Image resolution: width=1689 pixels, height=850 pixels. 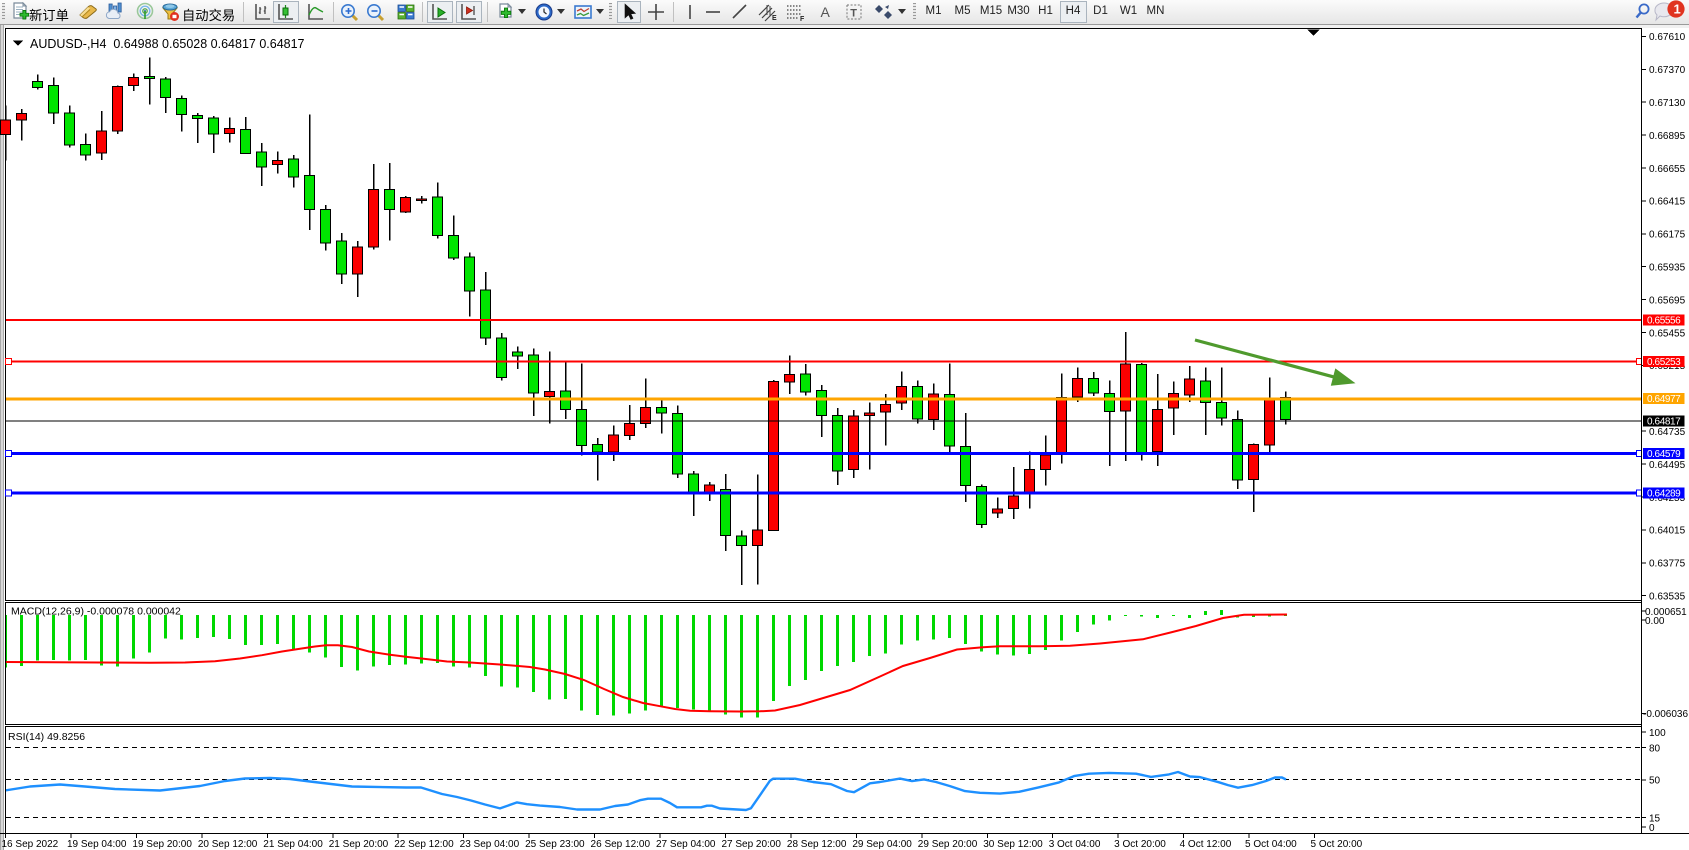 I want to click on svg-text: 0.65935, so click(x=1667, y=268).